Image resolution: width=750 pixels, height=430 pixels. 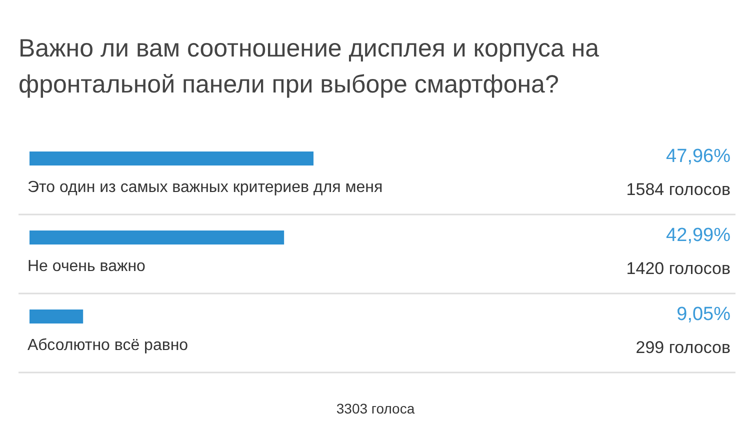 What do you see at coordinates (683, 347) in the screenshot?
I see `text: 299 голосов` at bounding box center [683, 347].